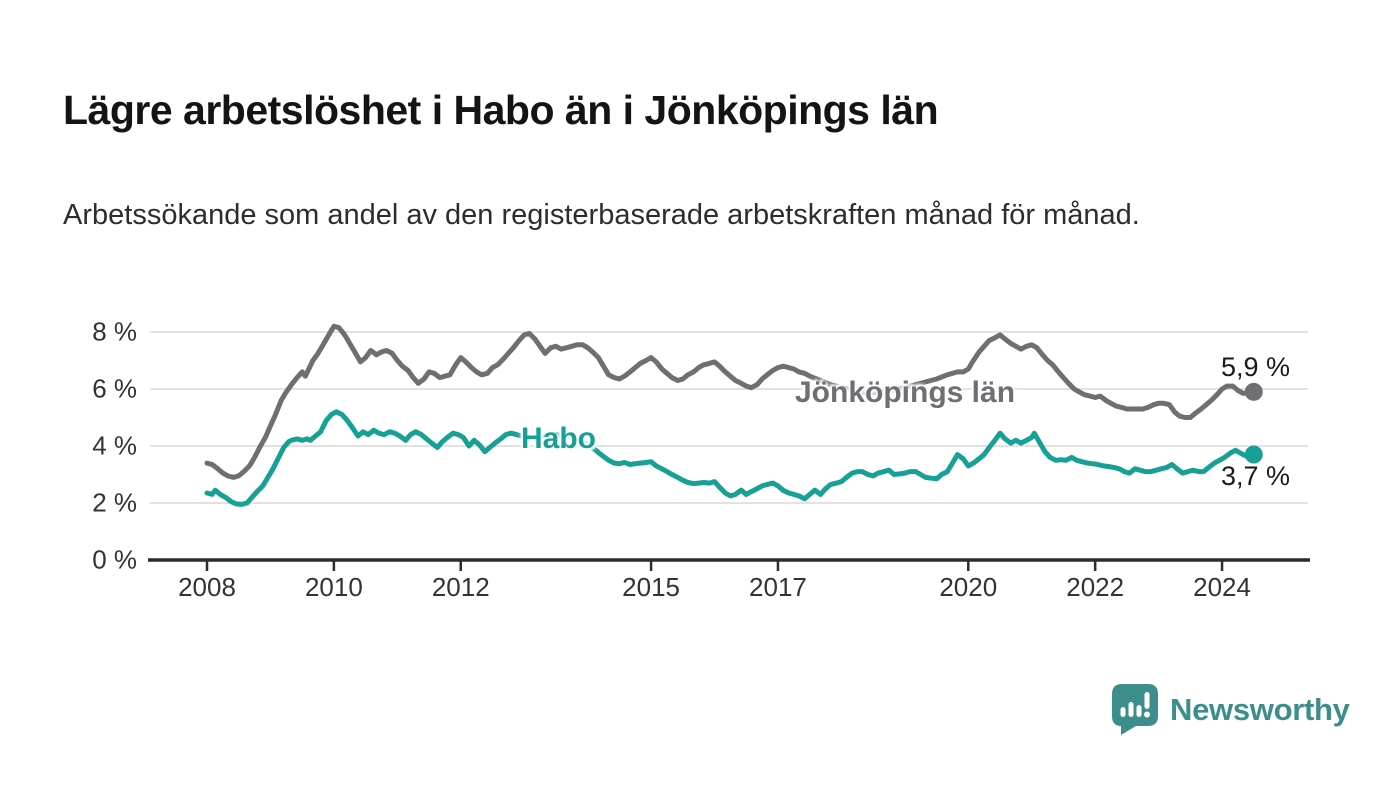  I want to click on end-value-label-jonkopings-lan: 5,9 %, so click(1256, 367).